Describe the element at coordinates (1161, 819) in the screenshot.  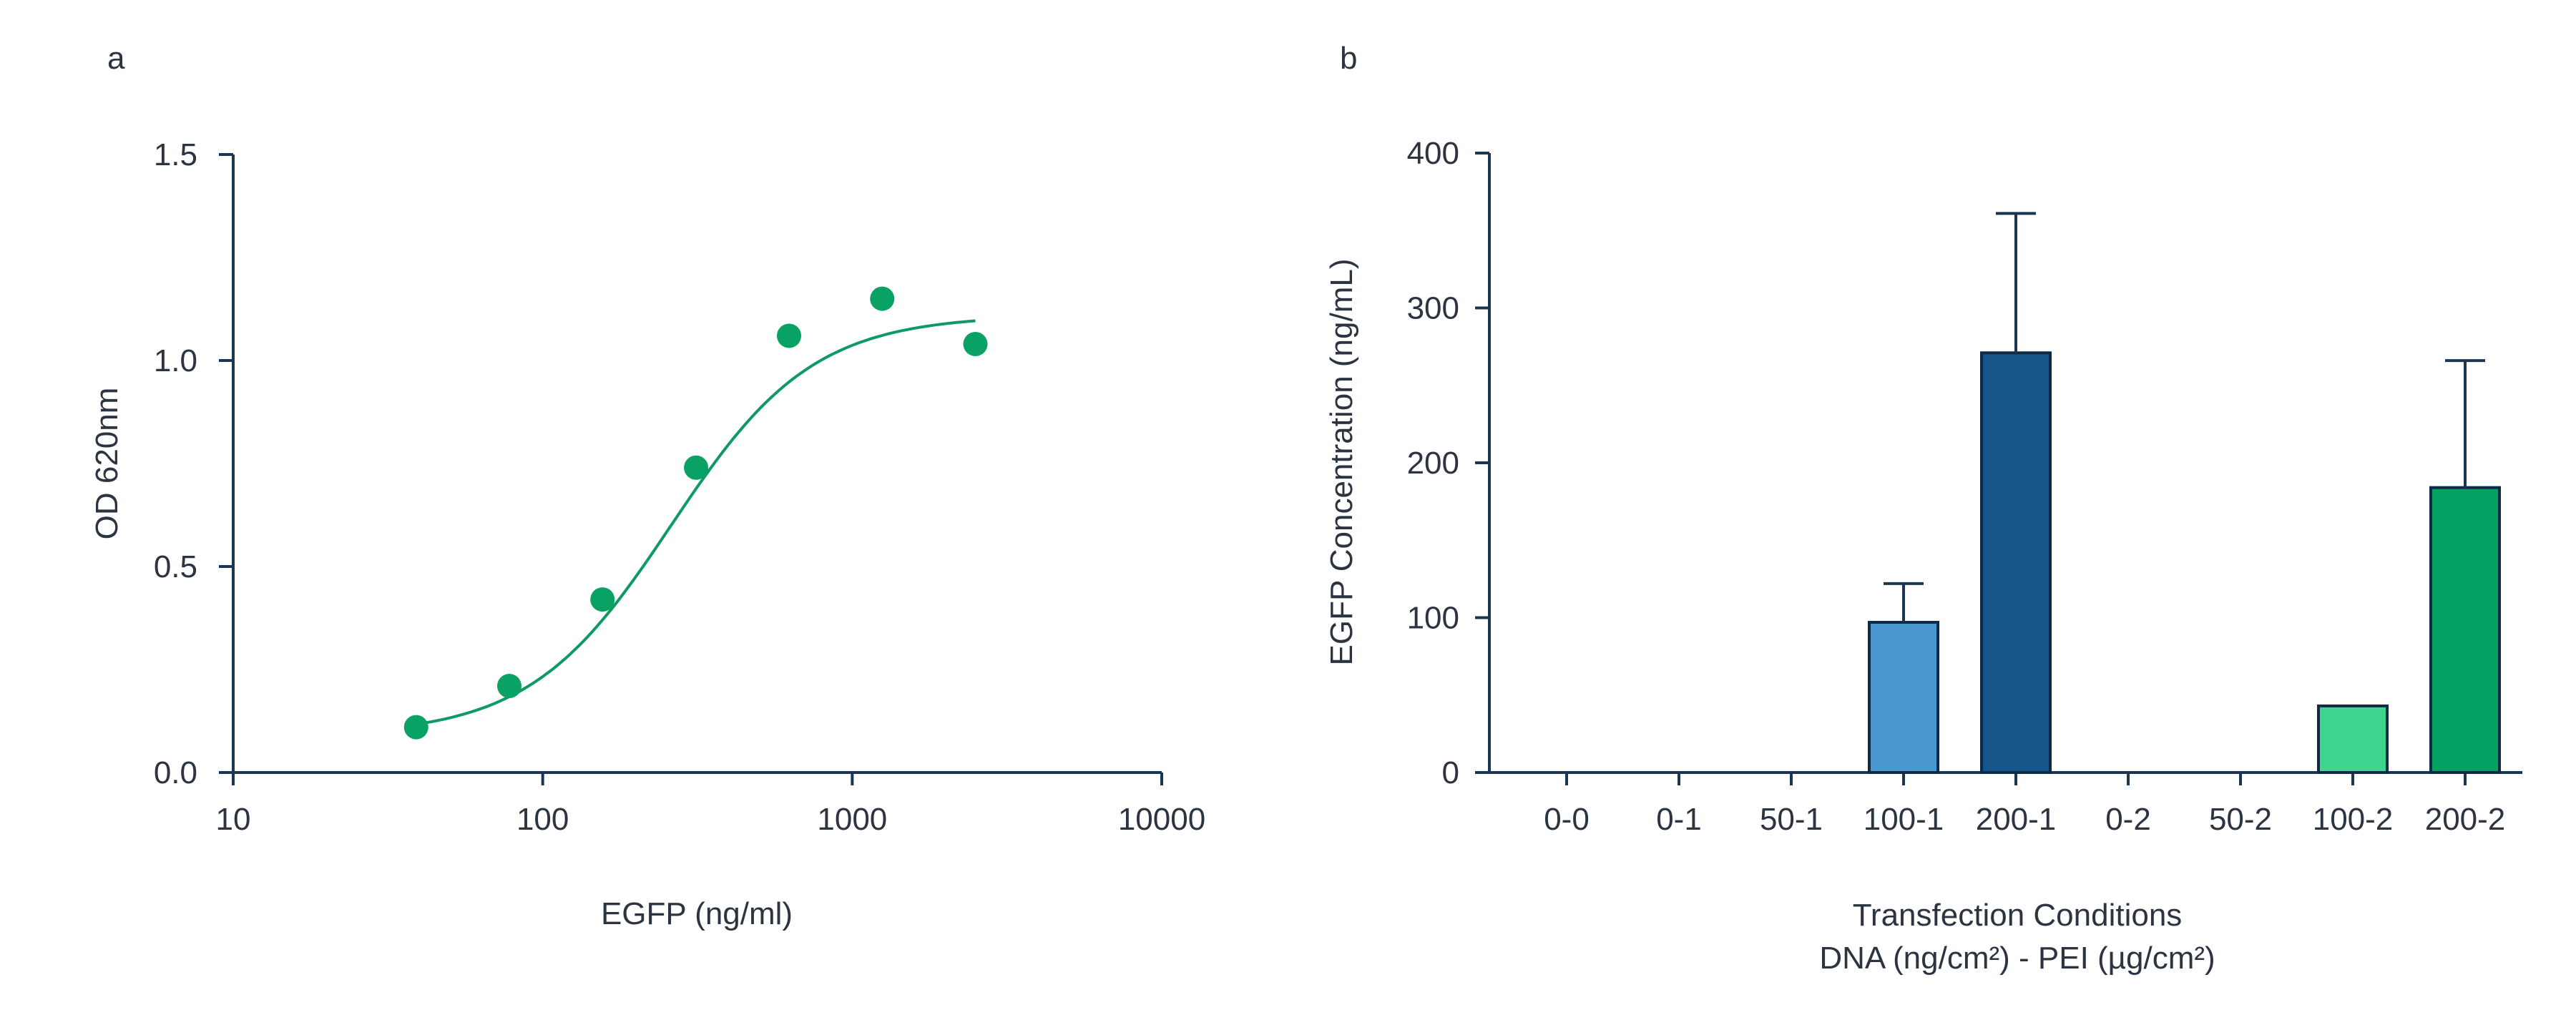
I see `x-tick-label: 10000` at that location.